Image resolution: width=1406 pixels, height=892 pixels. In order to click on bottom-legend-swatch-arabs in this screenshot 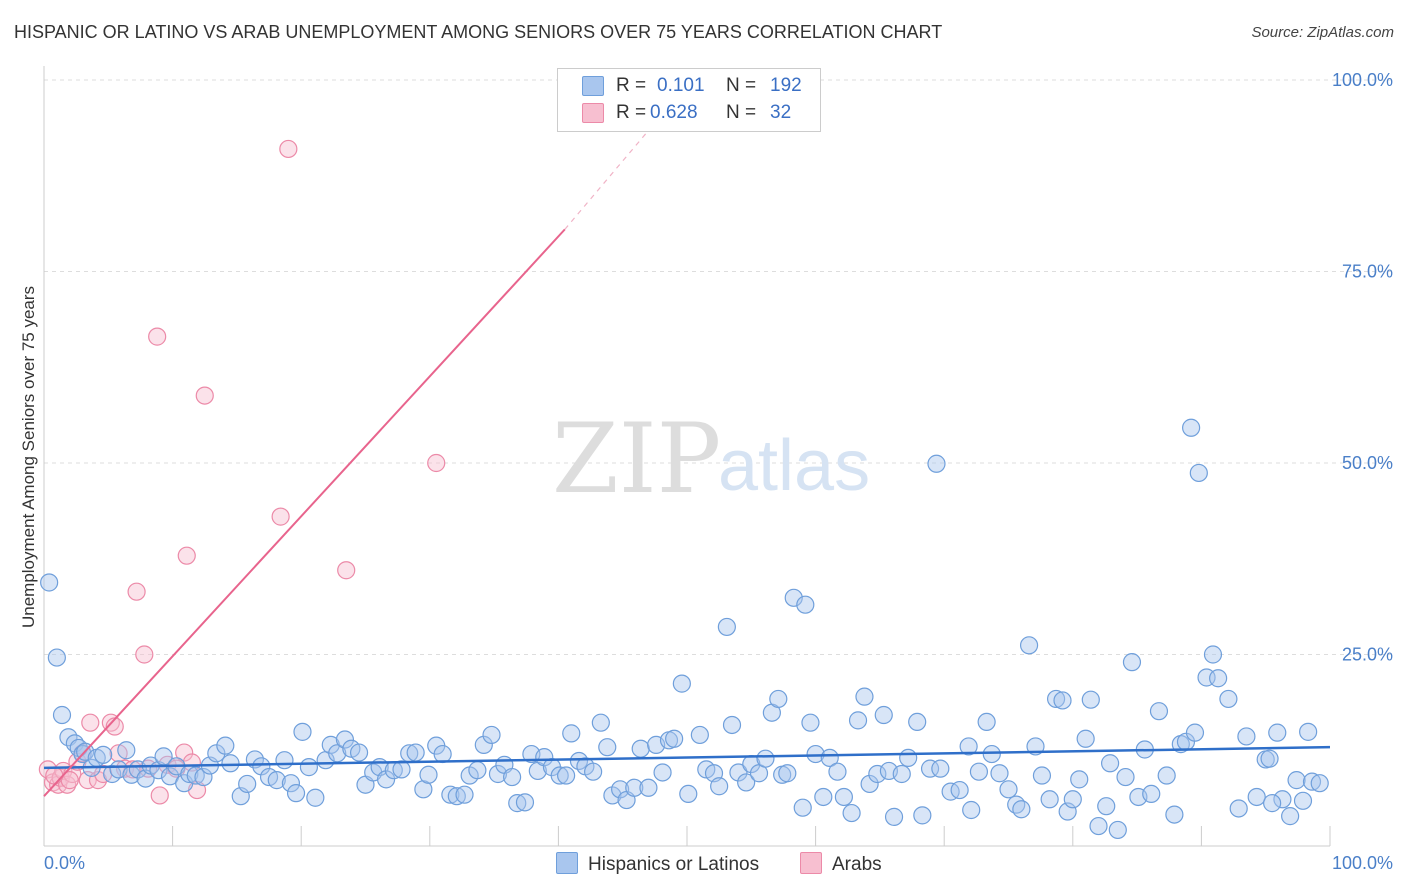, I will do `click(811, 863)`.